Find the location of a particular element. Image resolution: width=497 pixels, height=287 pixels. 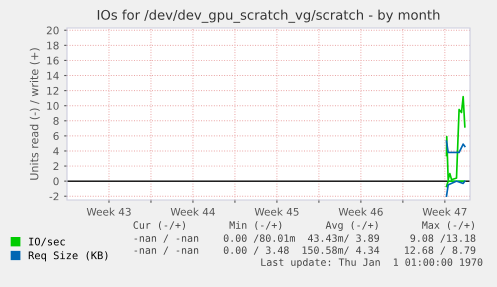

y-tick-label: 14 is located at coordinates (53, 76).